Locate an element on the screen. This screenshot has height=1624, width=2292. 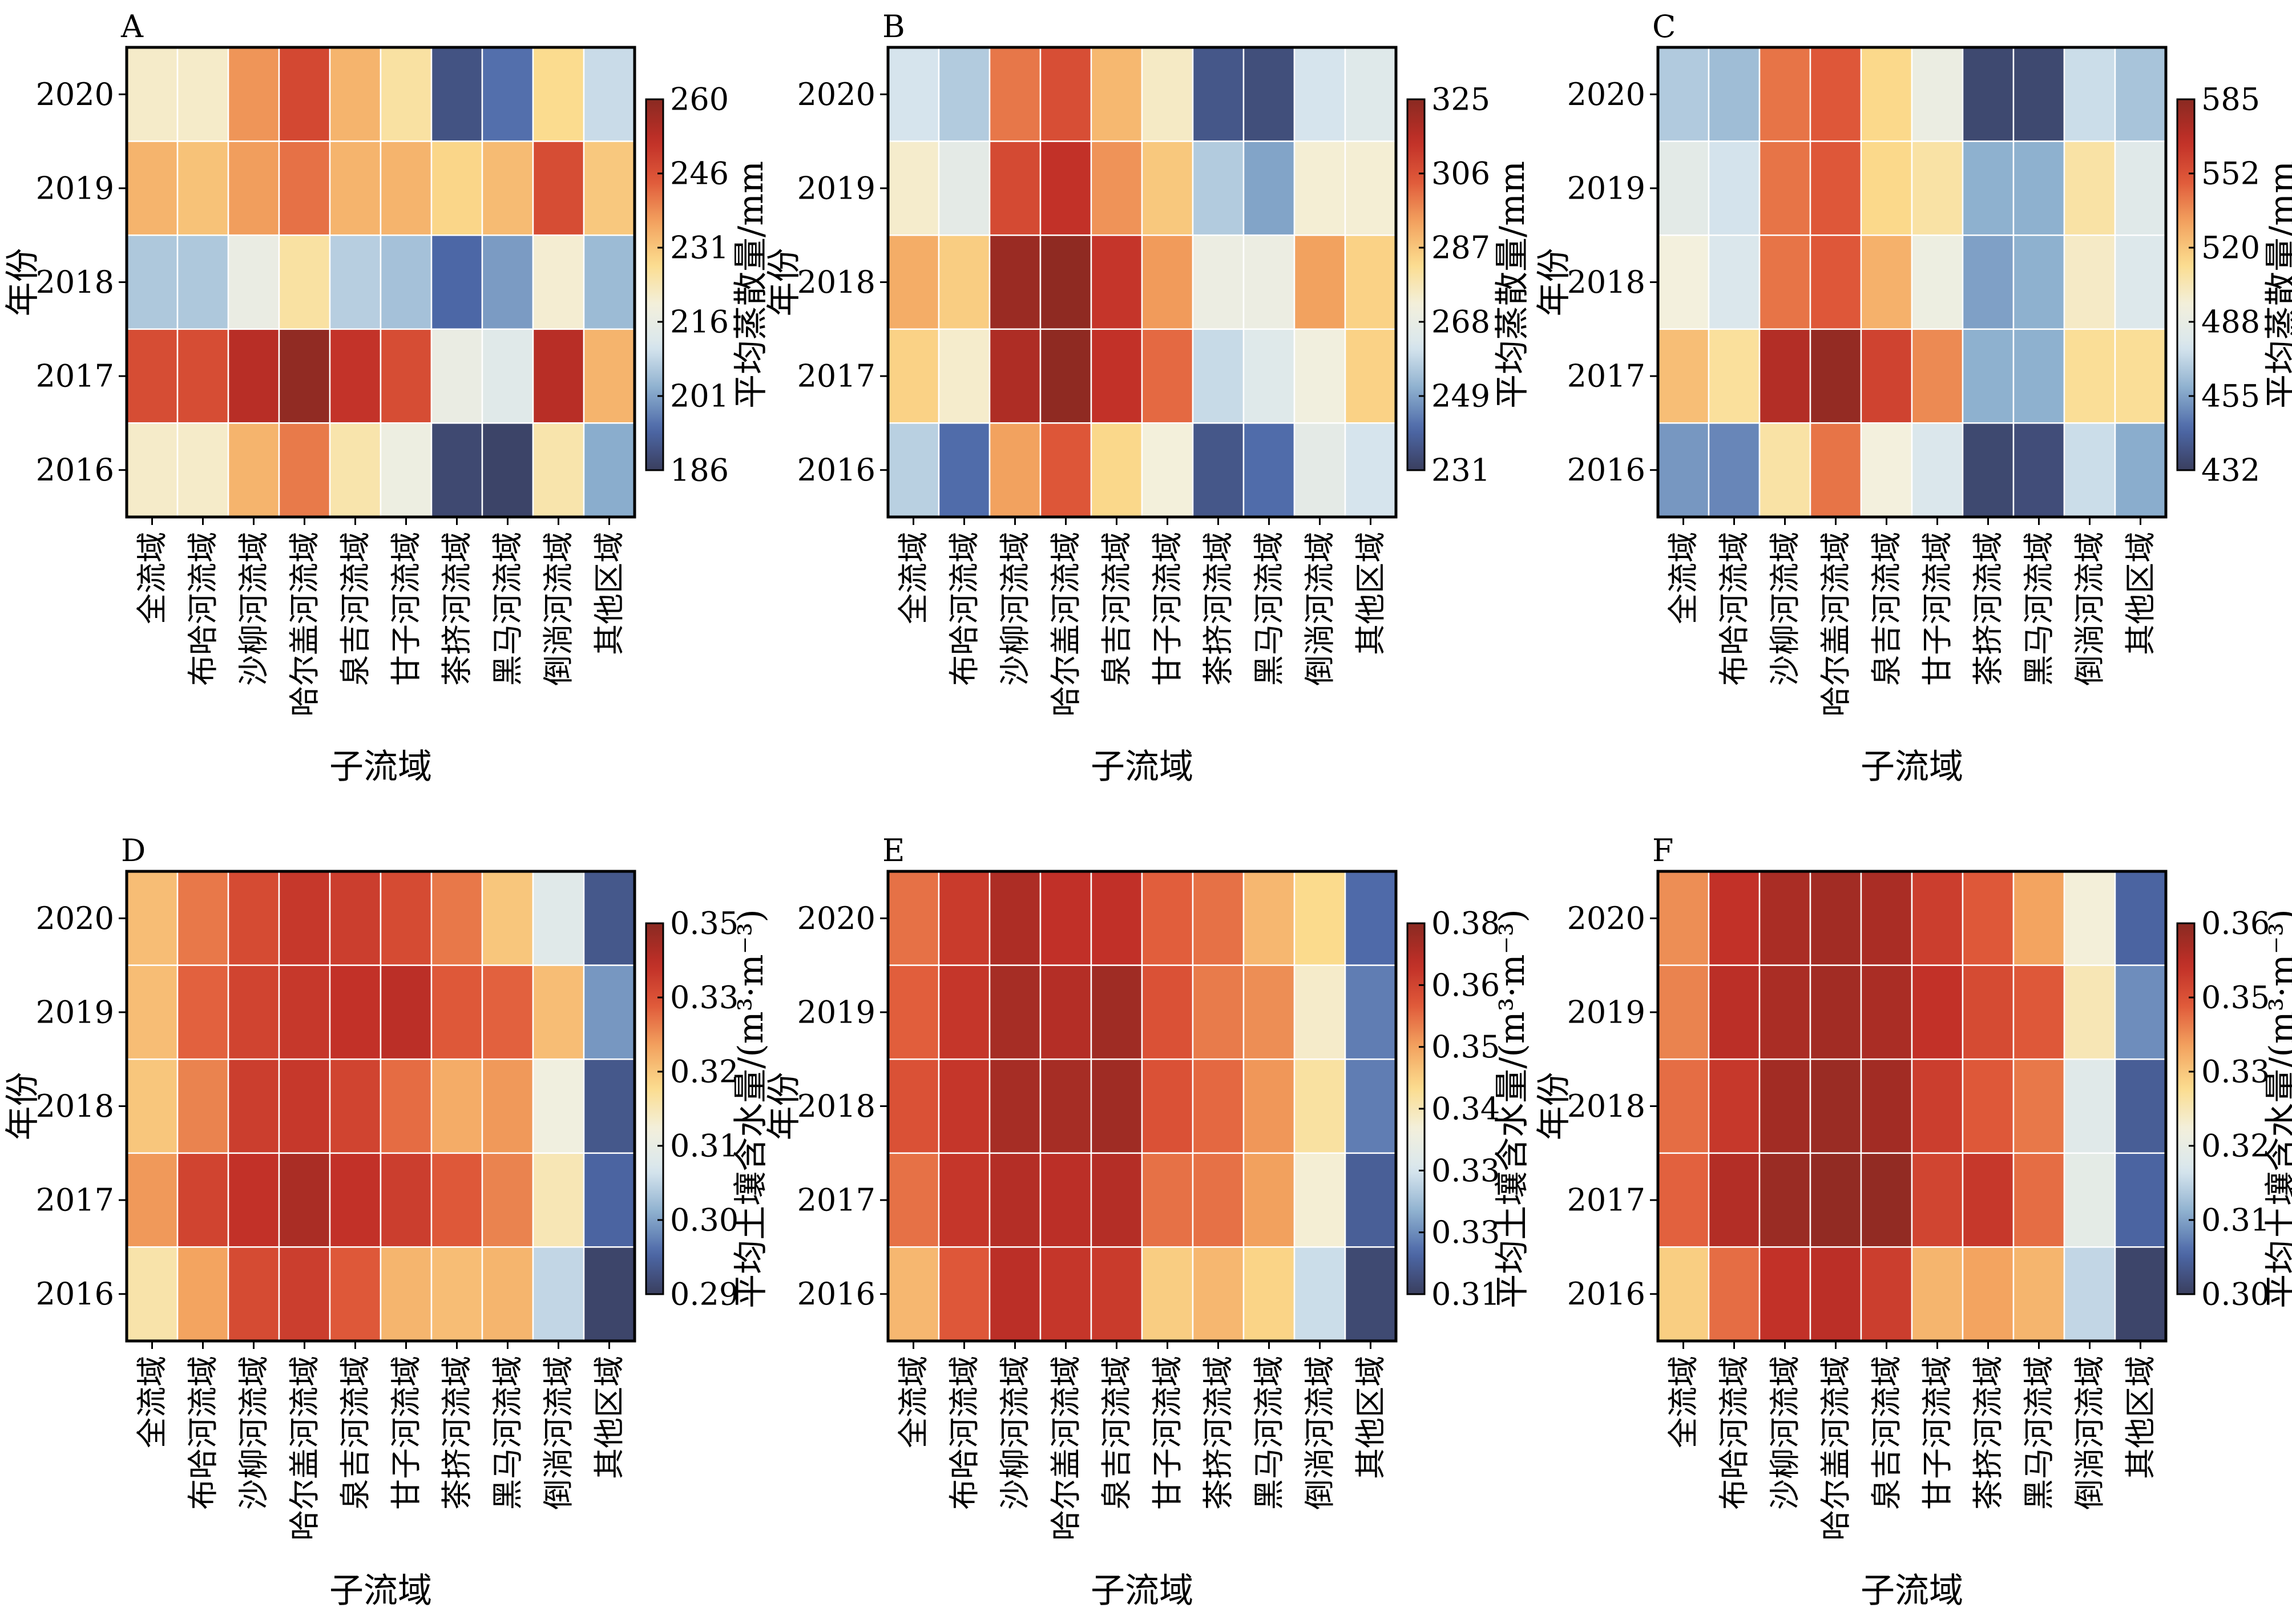
colorbar-tick-label: 0.36 is located at coordinates (2235, 924).